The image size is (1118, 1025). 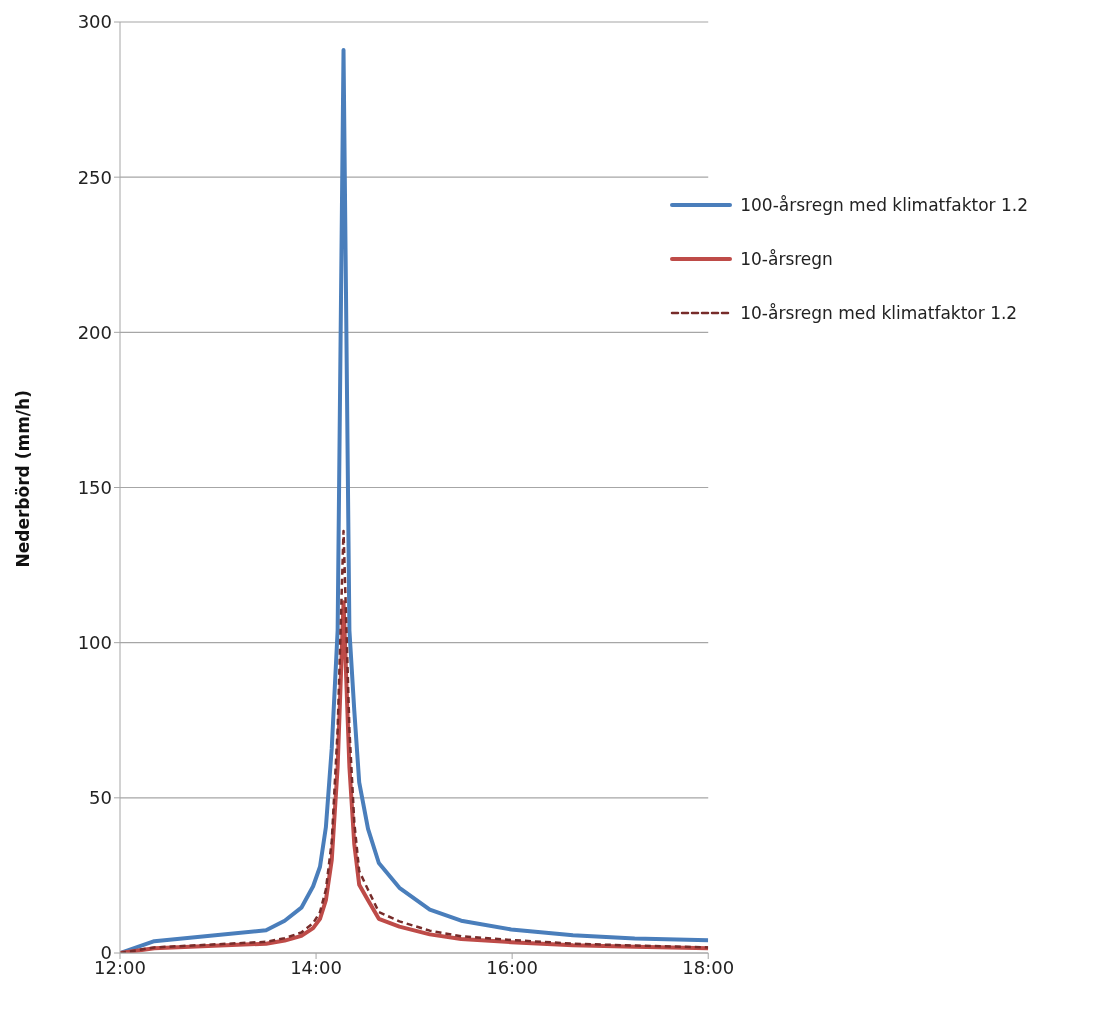 What do you see at coordinates (884, 205) in the screenshot?
I see `legend-label: 100-årsregn med klimatfaktor 1.2` at bounding box center [884, 205].